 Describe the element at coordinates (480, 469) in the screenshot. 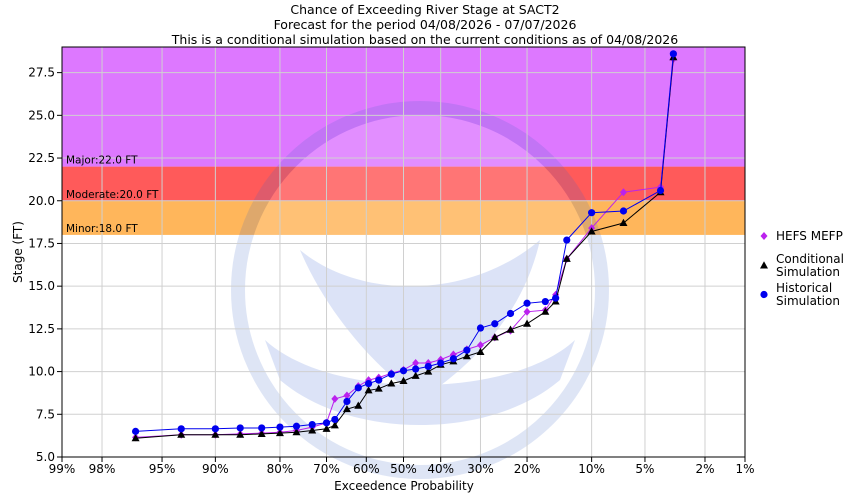

I see `x-tick-label: 30%` at that location.